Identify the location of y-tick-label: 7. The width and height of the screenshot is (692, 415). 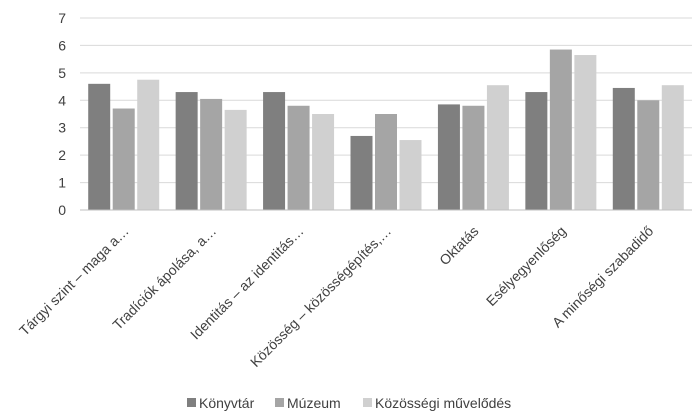
(62, 18).